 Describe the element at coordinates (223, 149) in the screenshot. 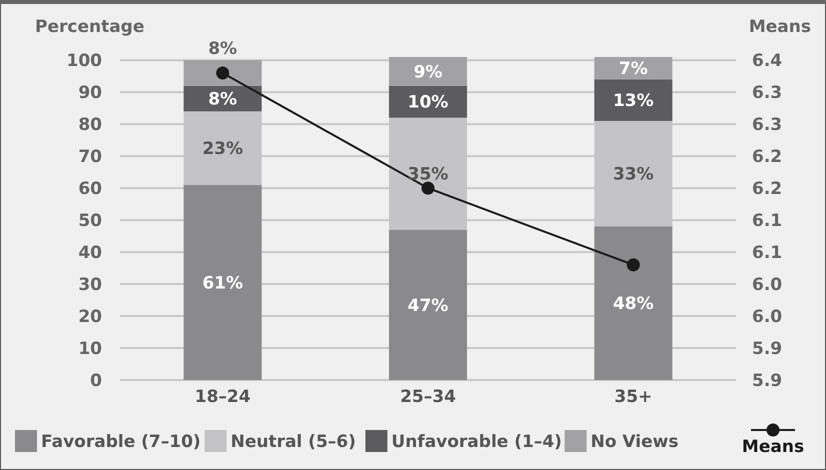

I see `data-label: 23%` at that location.